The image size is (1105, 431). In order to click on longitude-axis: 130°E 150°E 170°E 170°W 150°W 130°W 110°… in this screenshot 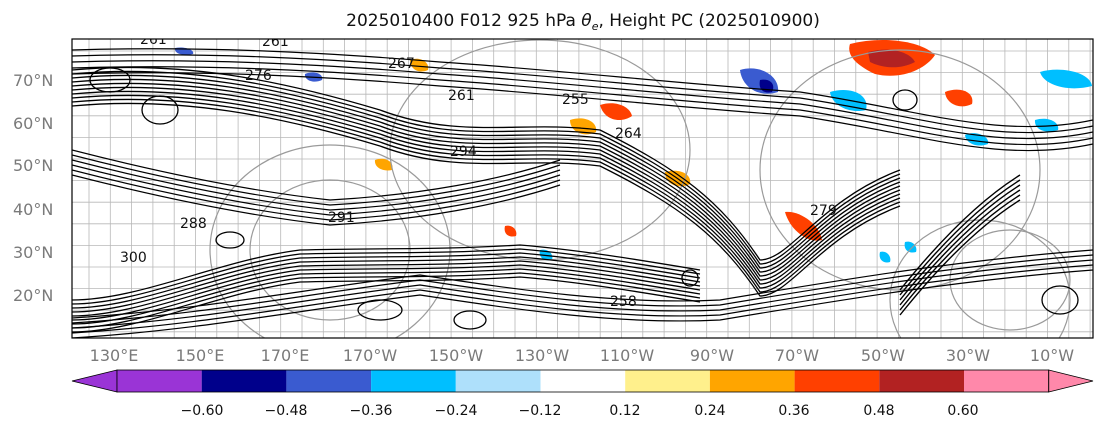, I will do `click(582, 355)`.